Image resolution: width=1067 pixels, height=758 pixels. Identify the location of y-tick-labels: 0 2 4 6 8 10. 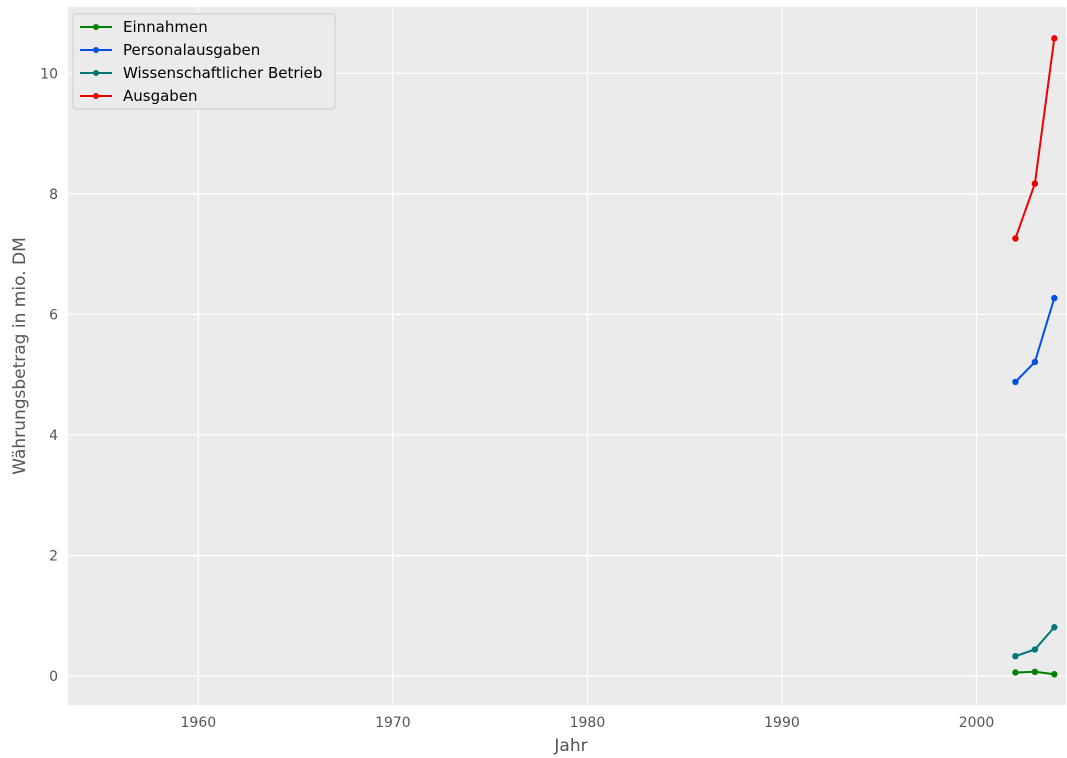
(49, 375).